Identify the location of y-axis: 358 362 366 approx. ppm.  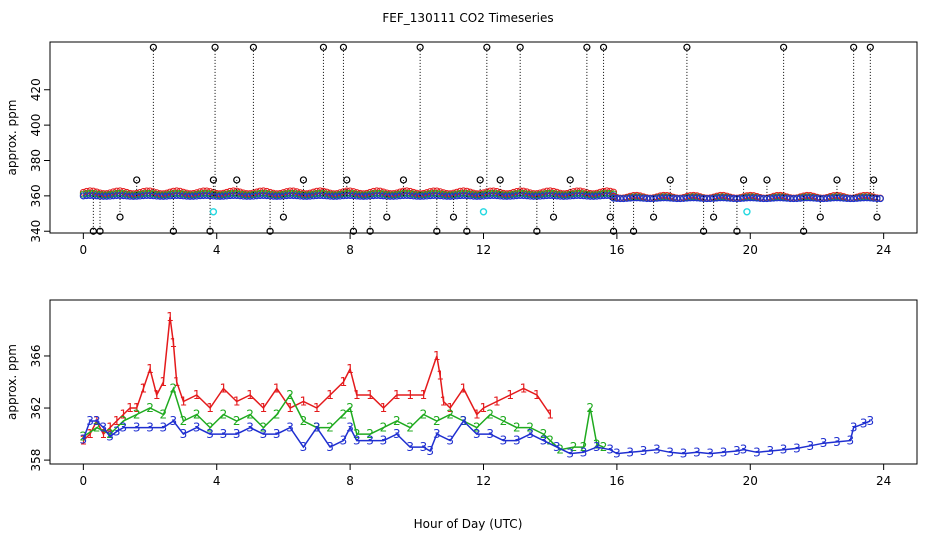
(27, 408).